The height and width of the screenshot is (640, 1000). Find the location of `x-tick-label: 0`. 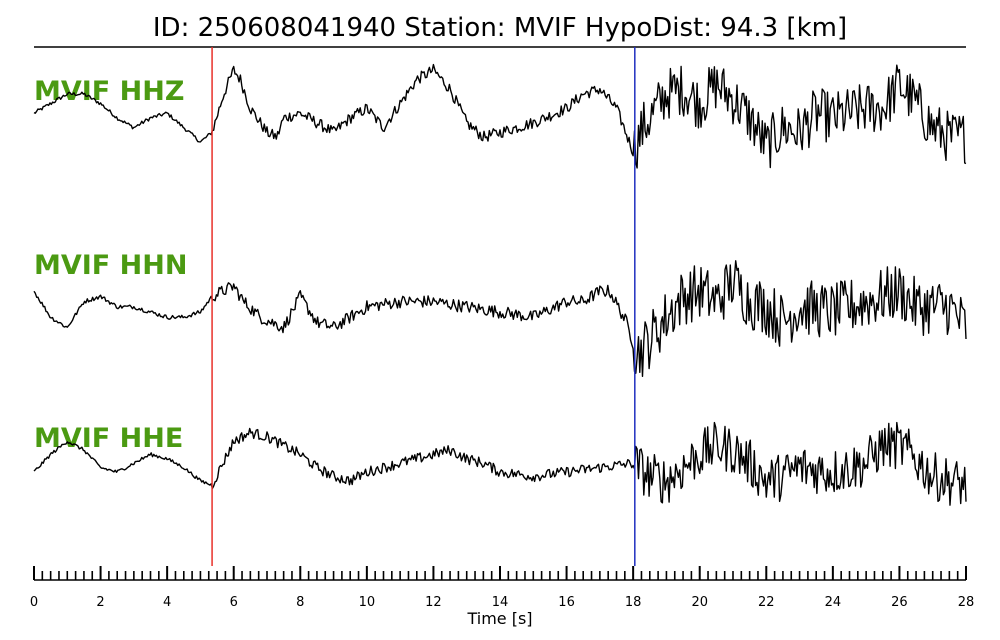

x-tick-label: 0 is located at coordinates (34, 602).